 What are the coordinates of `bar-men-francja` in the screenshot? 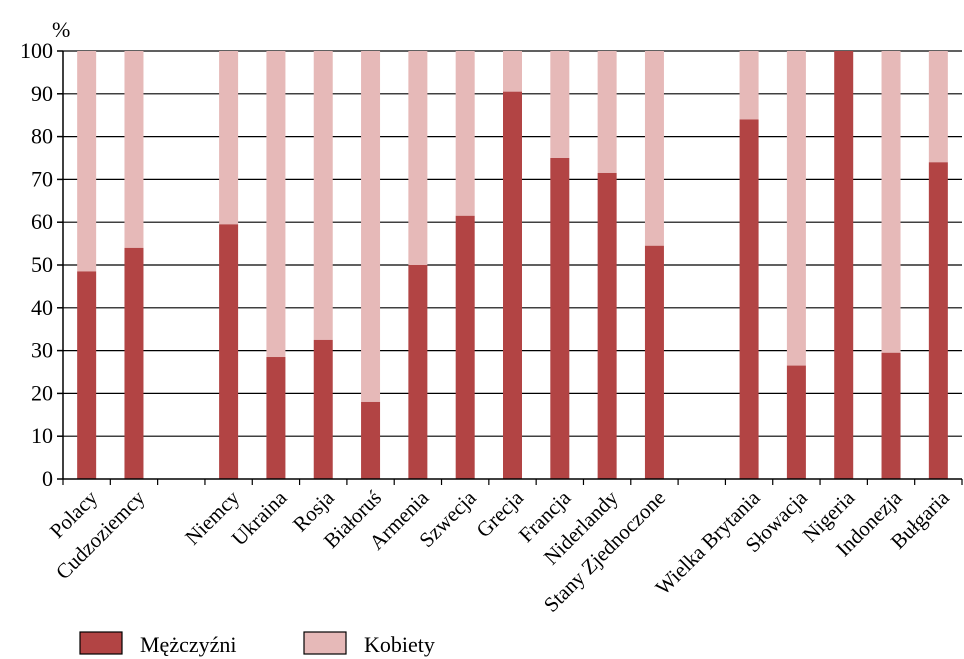 It's located at (560, 318).